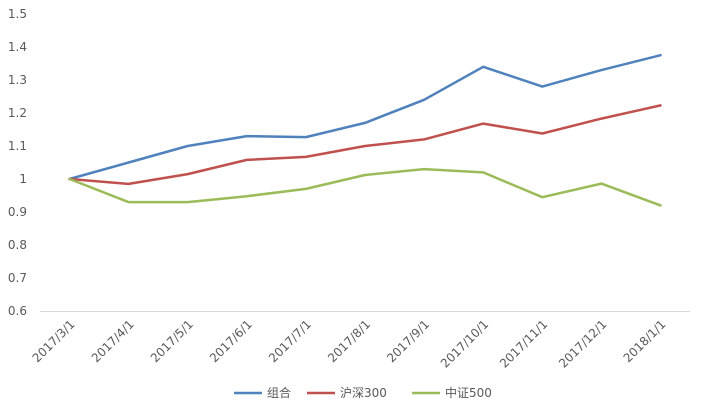 This screenshot has height=411, width=705. I want to click on legend: 组合 沪深300 中证500, so click(363, 392).